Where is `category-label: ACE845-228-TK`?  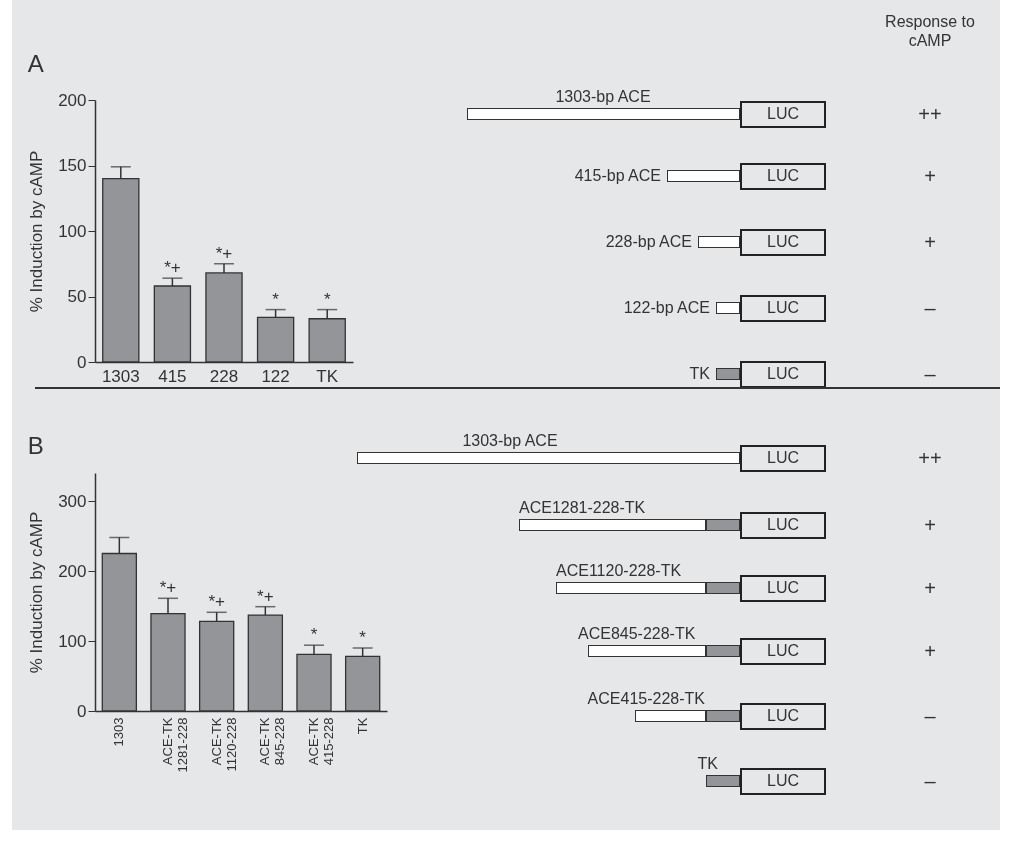 category-label: ACE845-228-TK is located at coordinates (637, 634).